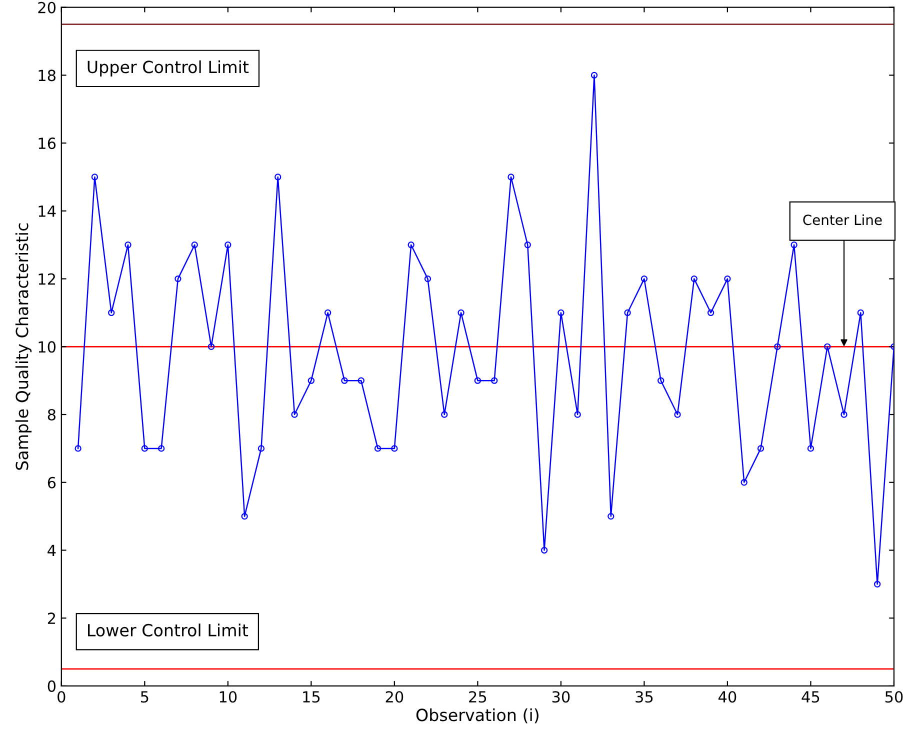 The height and width of the screenshot is (736, 903). Describe the element at coordinates (47, 211) in the screenshot. I see `y-tick-label: 14` at that location.